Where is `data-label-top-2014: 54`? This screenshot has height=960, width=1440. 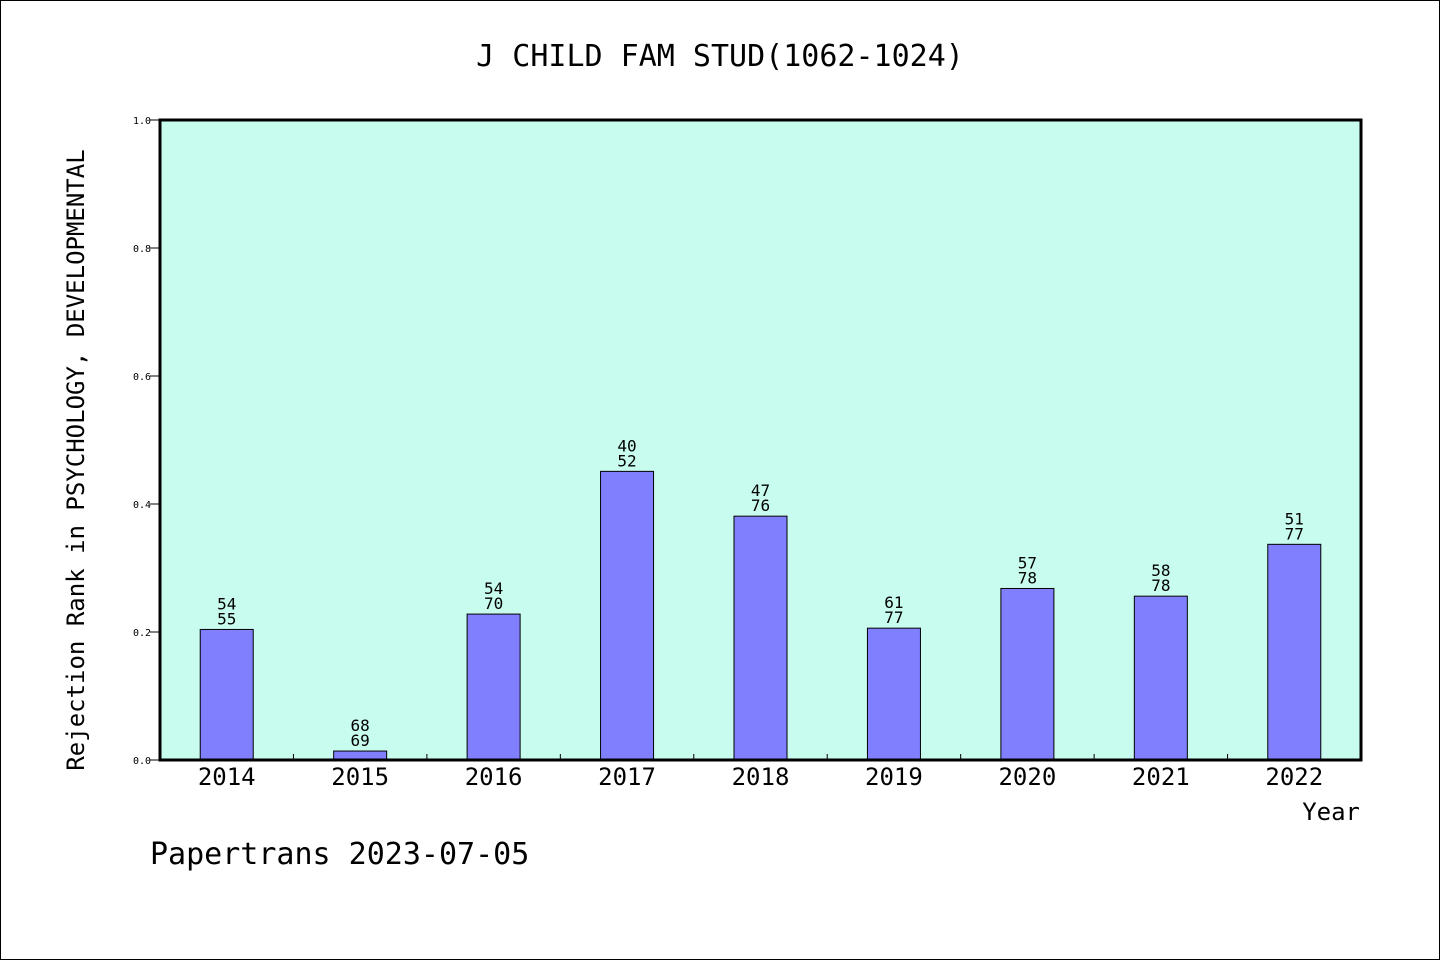 data-label-top-2014: 54 is located at coordinates (226, 603).